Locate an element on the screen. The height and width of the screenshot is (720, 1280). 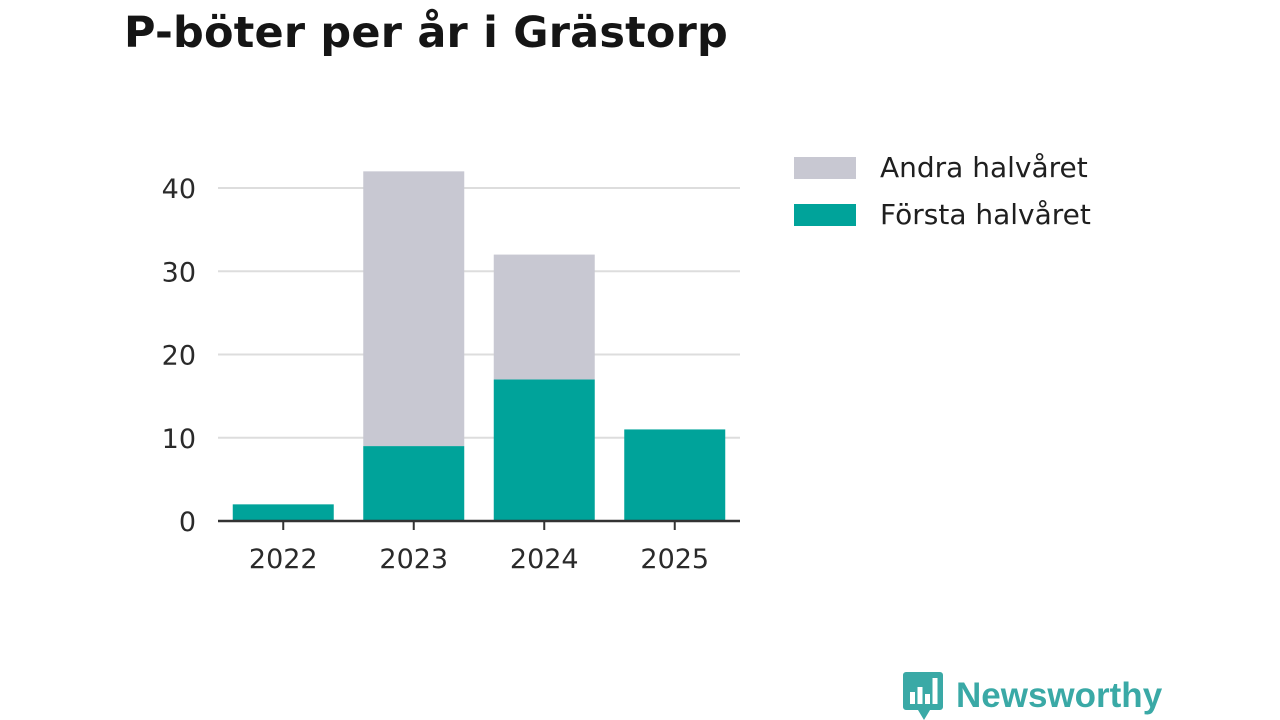
bar-2024-forsta is located at coordinates (544, 450).